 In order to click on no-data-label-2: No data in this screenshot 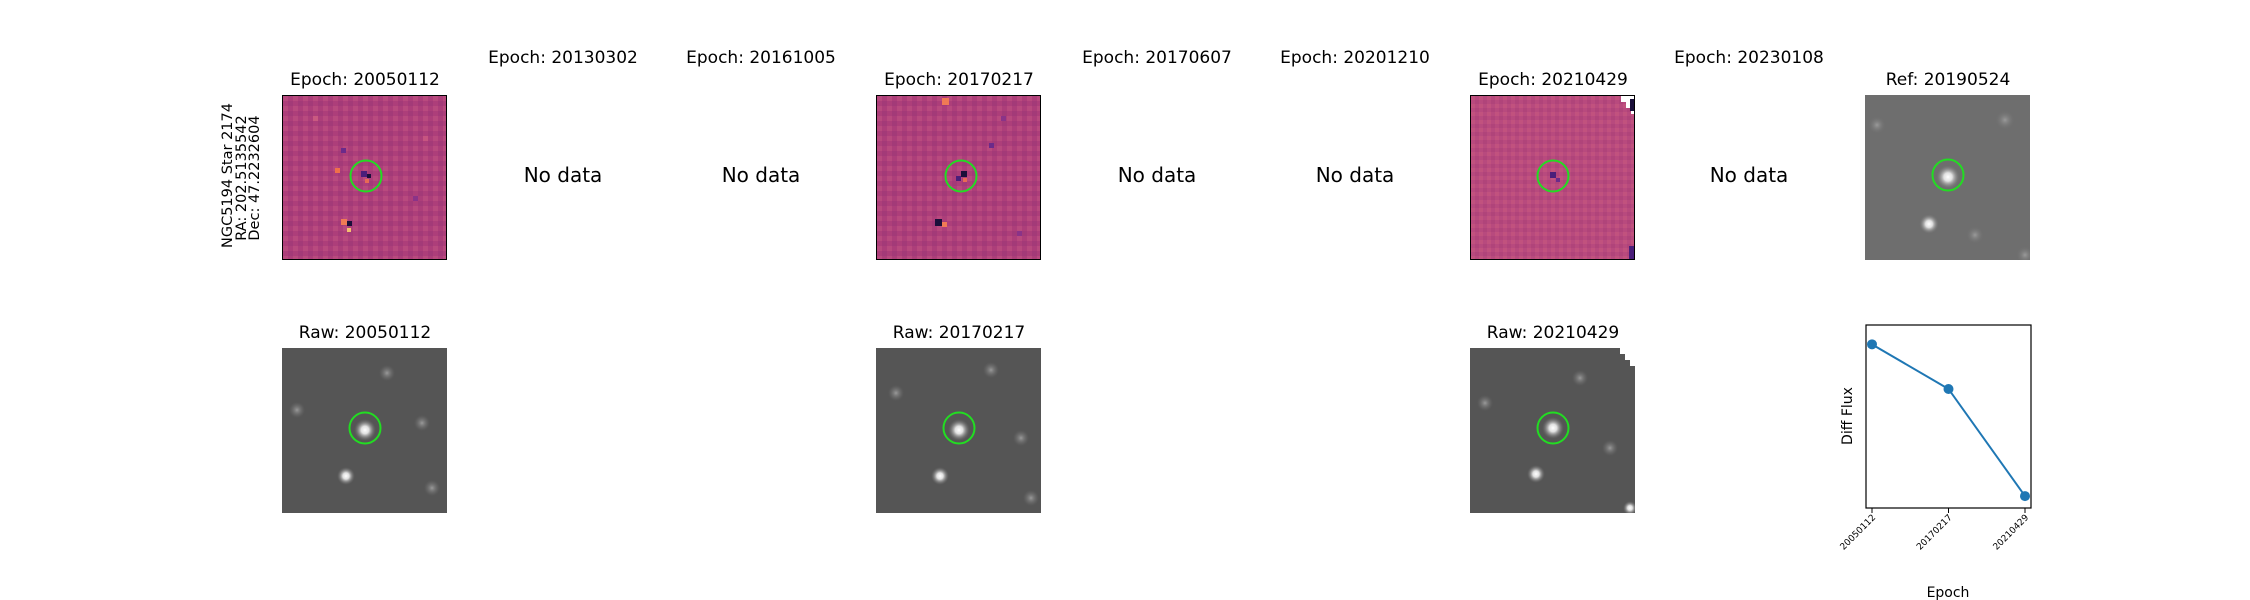, I will do `click(563, 175)`.